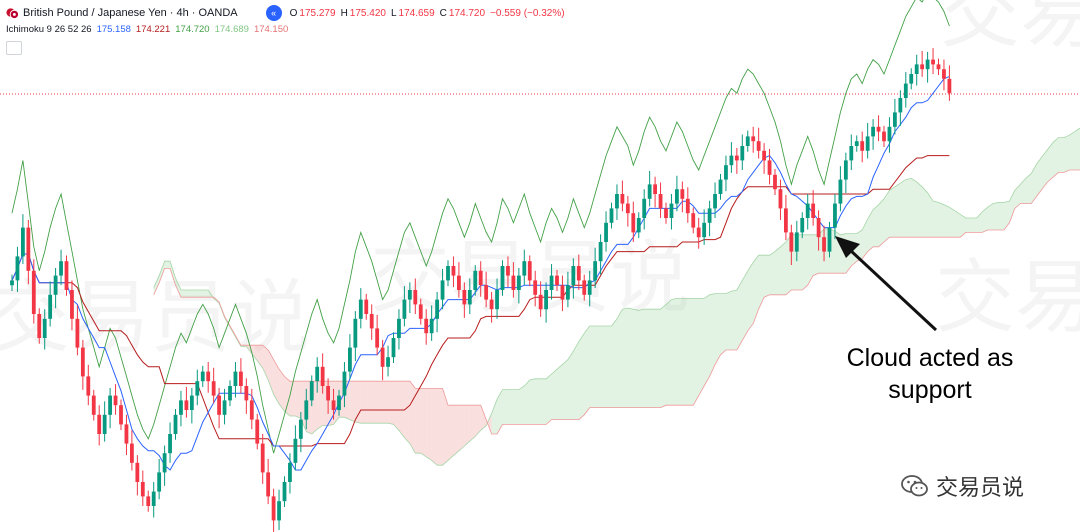  Describe the element at coordinates (153, 29) in the screenshot. I see `indicator-value-base: 174.221` at that location.